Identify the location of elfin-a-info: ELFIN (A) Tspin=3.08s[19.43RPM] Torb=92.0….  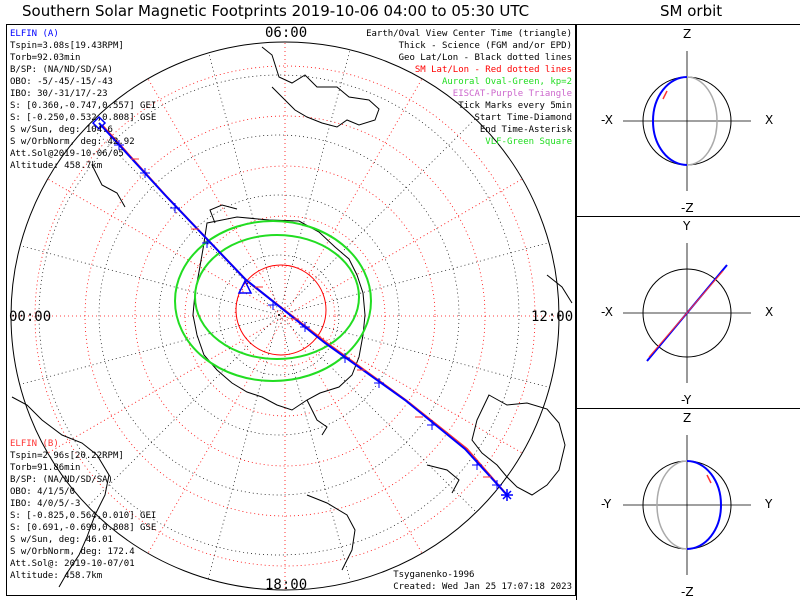
(83, 100).